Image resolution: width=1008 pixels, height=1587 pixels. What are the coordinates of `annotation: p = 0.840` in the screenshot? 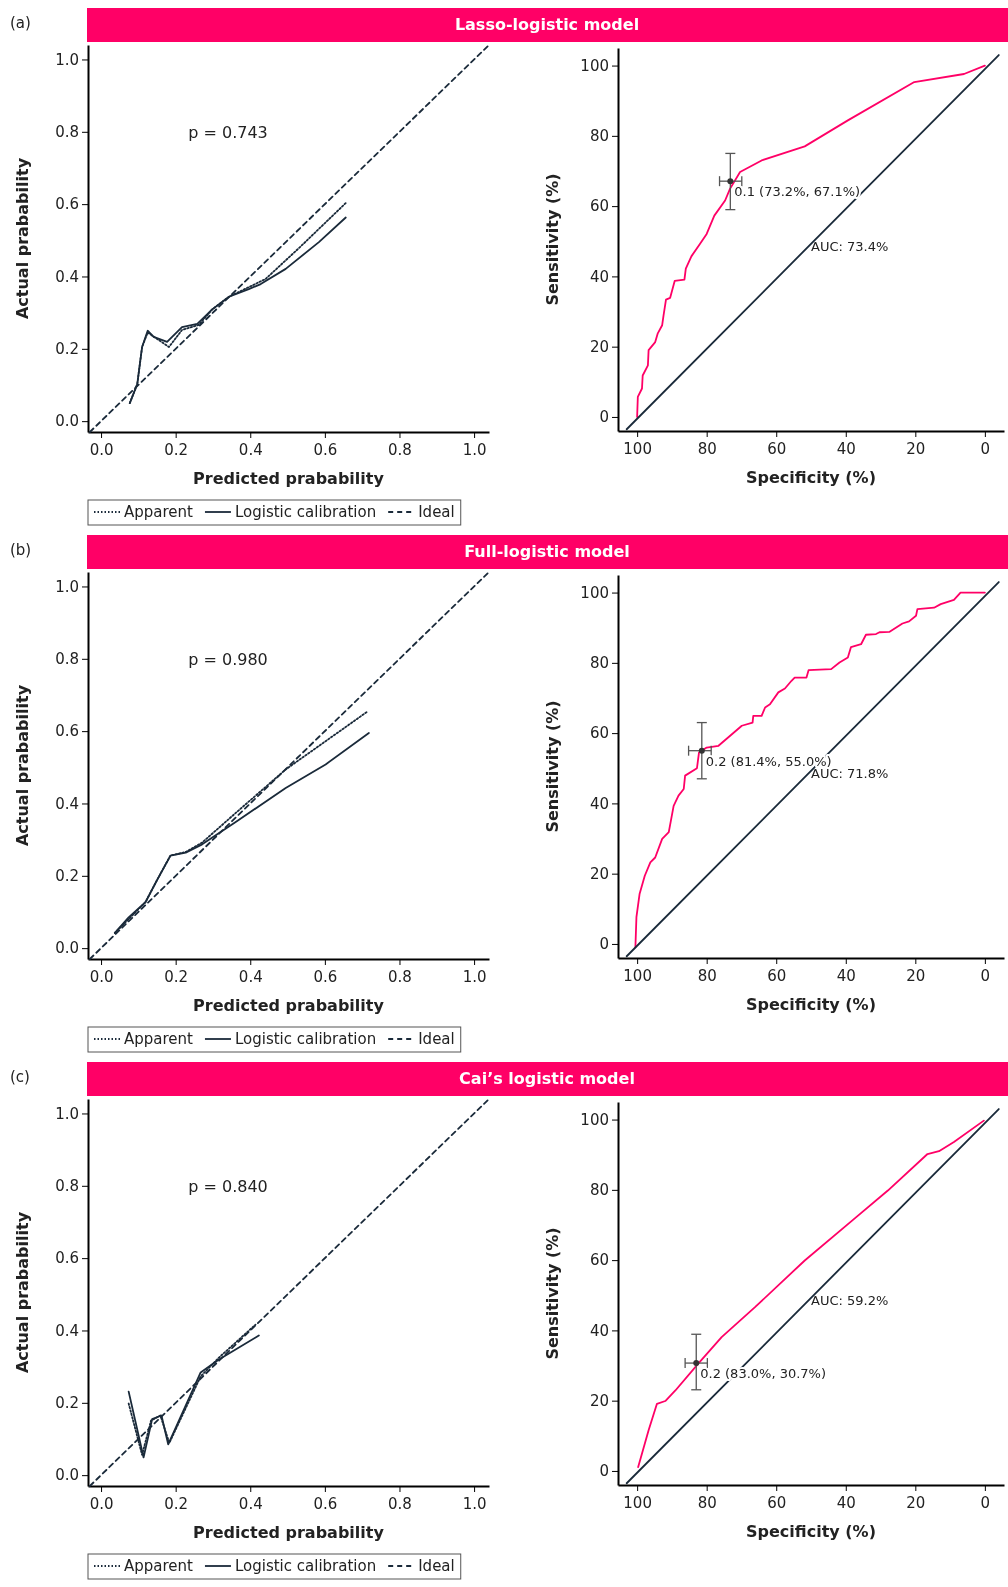 It's located at (228, 1186).